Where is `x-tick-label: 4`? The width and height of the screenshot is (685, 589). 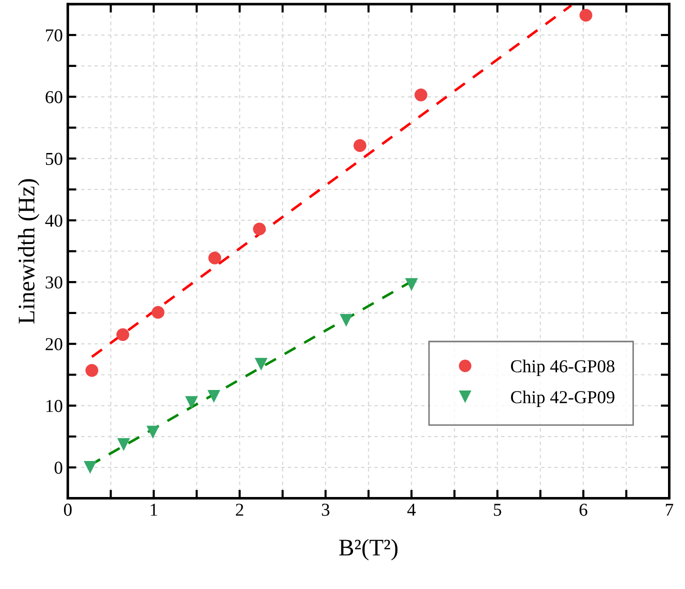 x-tick-label: 4 is located at coordinates (411, 510).